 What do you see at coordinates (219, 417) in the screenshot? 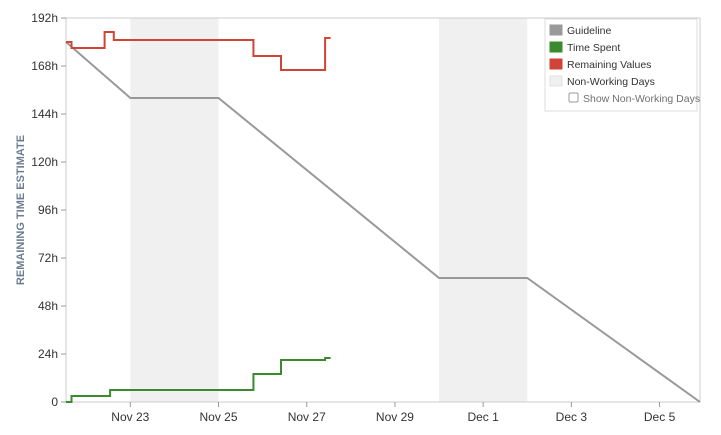
I see `x-tick-label: Nov 25` at bounding box center [219, 417].